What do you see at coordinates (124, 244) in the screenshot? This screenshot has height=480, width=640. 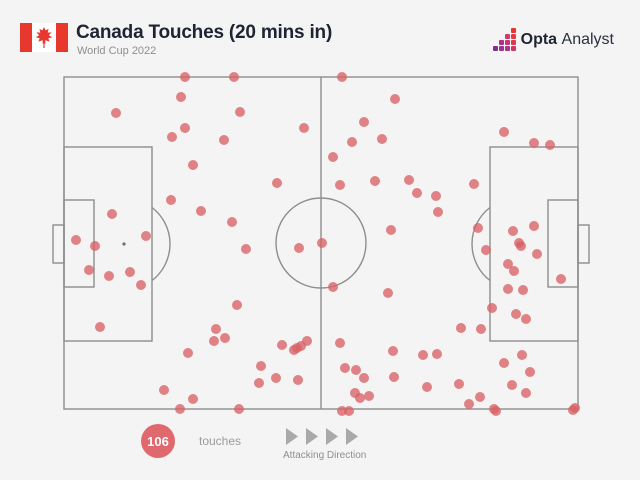 I see `penalty-spot-left` at bounding box center [124, 244].